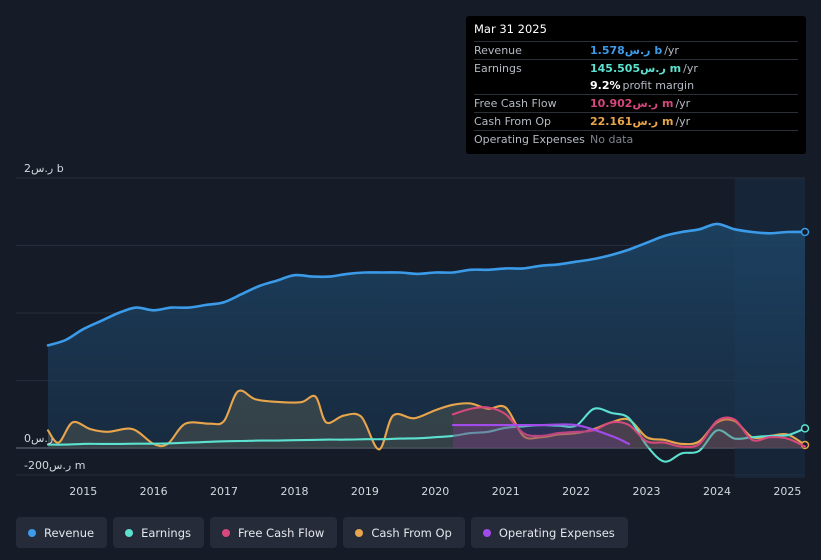  What do you see at coordinates (498, 50) in the screenshot?
I see `tooltip-label: Revenue` at bounding box center [498, 50].